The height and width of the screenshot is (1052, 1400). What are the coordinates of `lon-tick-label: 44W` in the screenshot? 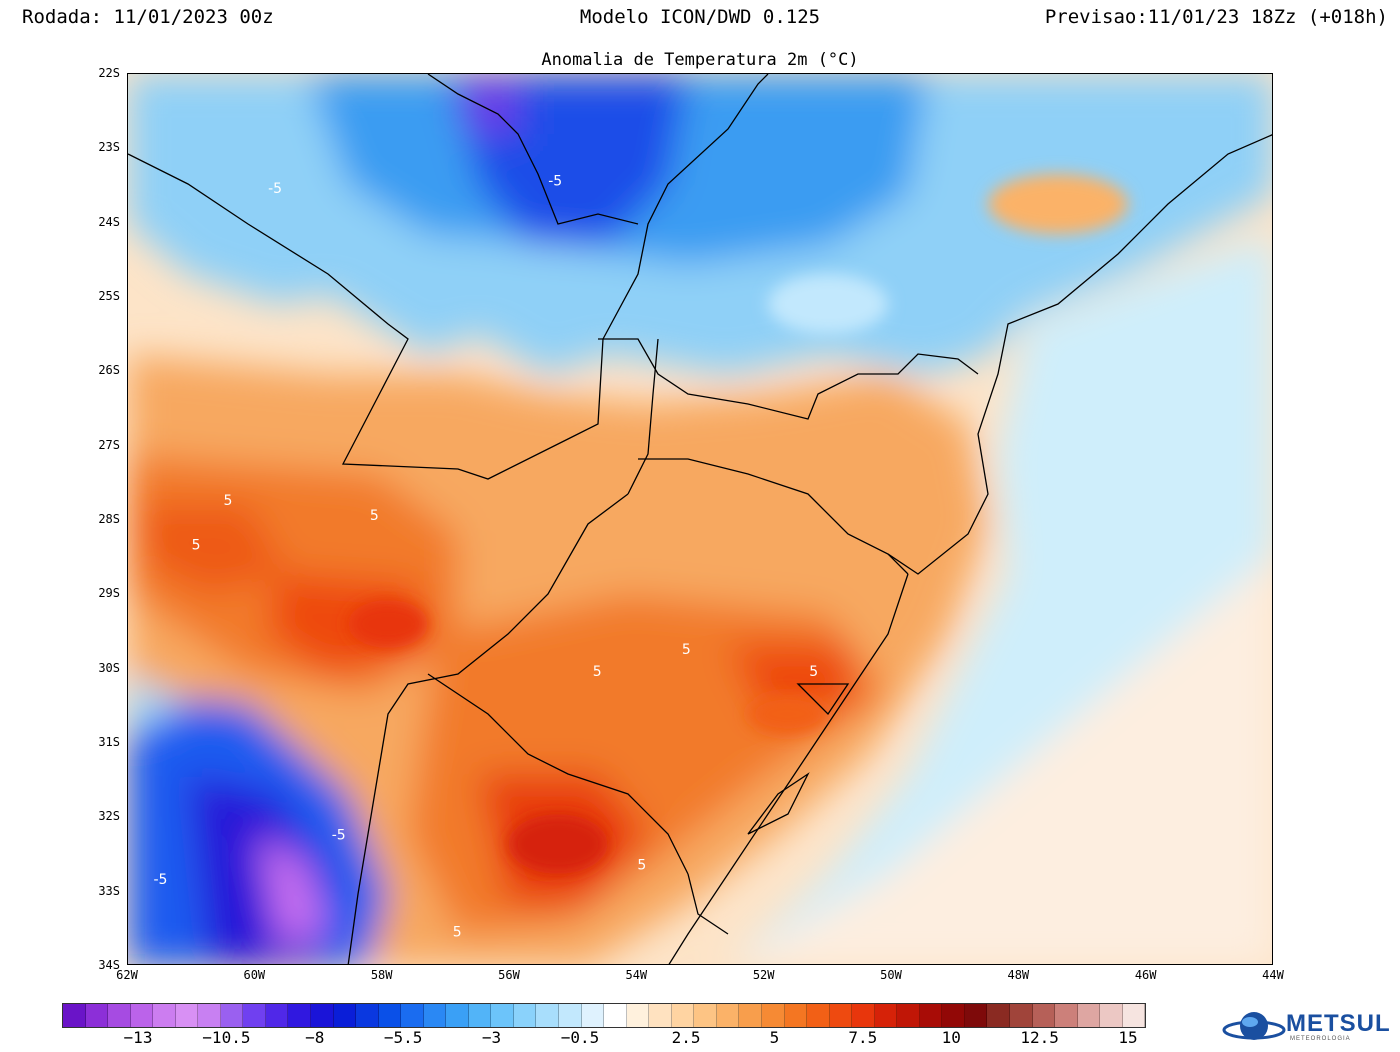 It's located at (1273, 975).